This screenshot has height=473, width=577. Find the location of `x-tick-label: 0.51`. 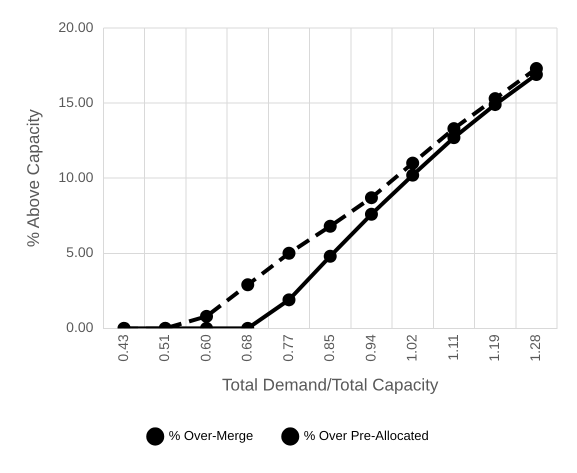

x-tick-label: 0.51 is located at coordinates (164, 348).